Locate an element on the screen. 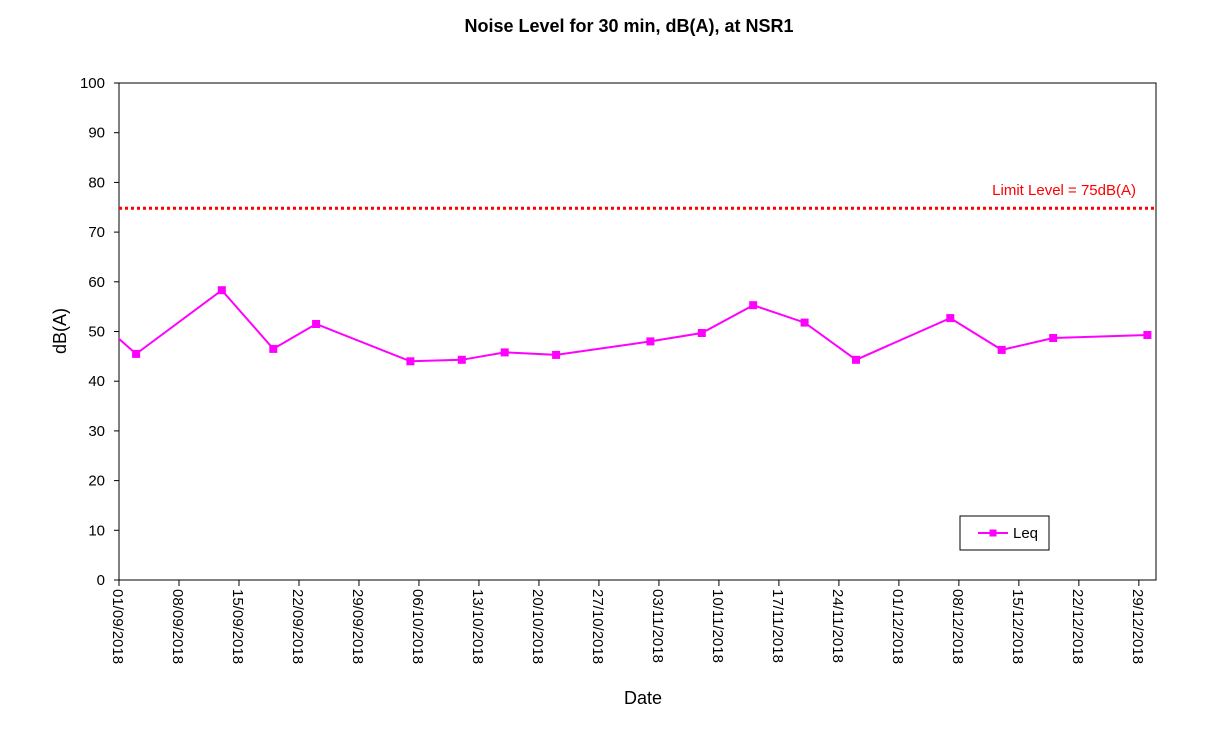 This screenshot has height=736, width=1208. series-line-leq is located at coordinates (633, 325).